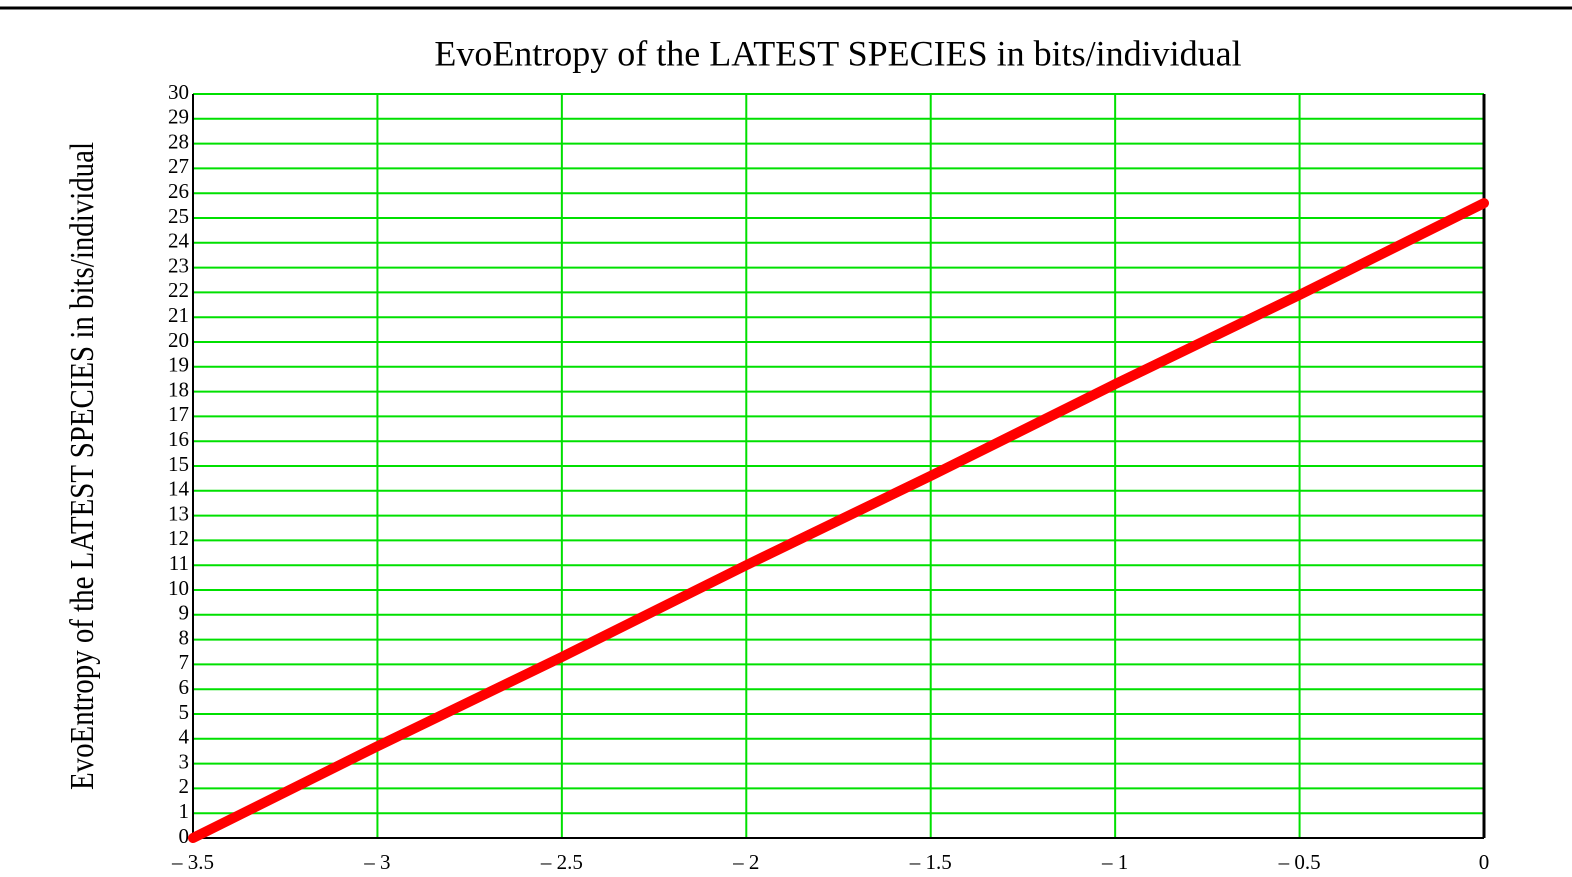 Image resolution: width=1572 pixels, height=877 pixels. I want to click on y-tick-label: 19, so click(178, 365).